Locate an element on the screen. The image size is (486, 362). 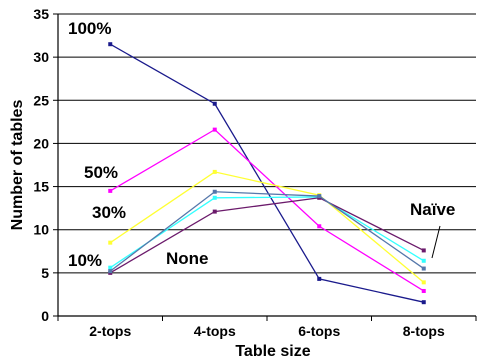
y-tick-labels: 0 5 10 15 20 25 30 35 is located at coordinates (45, 165).